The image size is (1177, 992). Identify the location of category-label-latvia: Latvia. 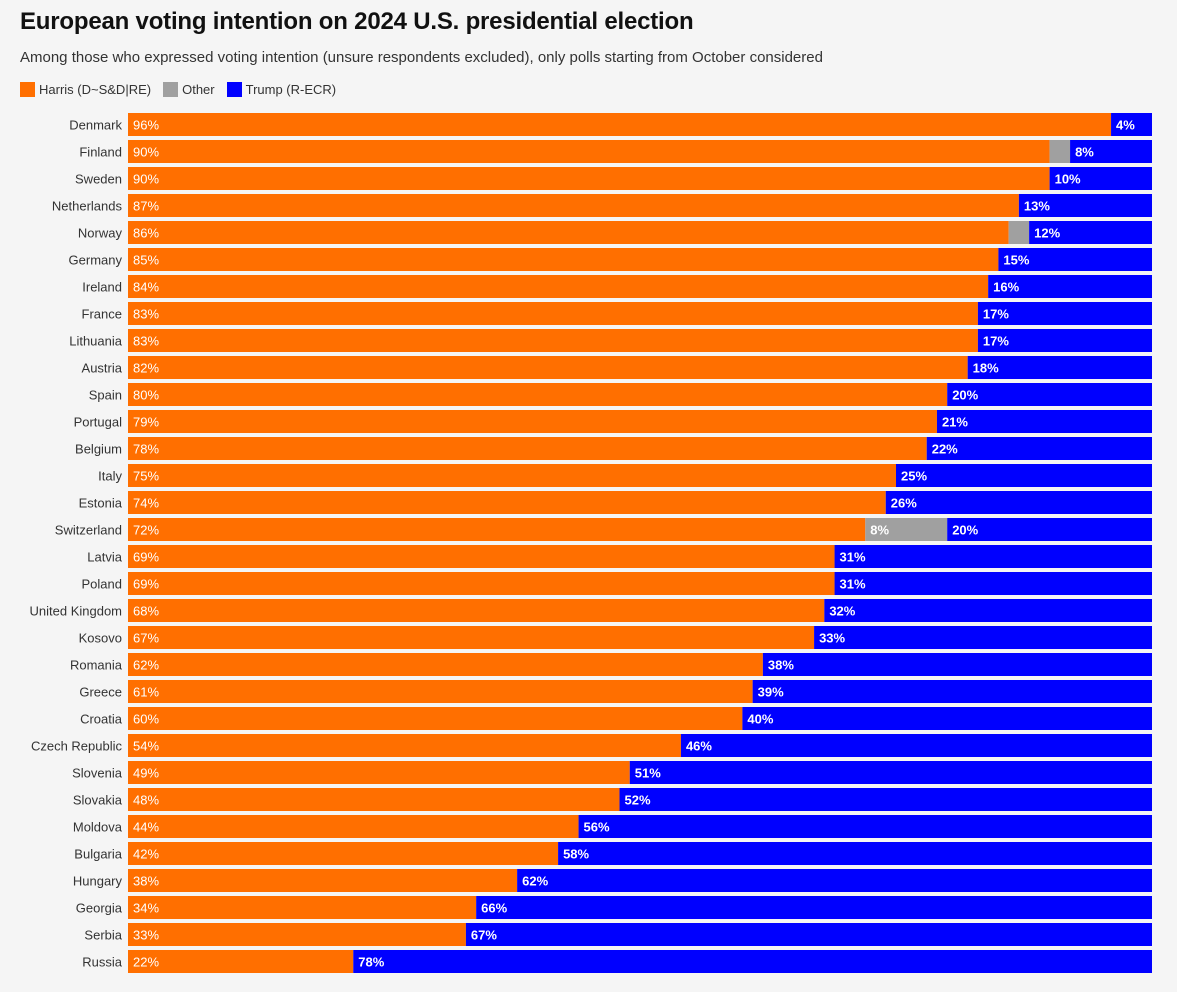
(104, 557).